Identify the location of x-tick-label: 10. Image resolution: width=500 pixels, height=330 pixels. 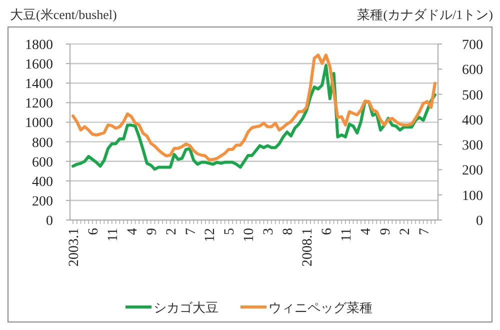
(250, 235).